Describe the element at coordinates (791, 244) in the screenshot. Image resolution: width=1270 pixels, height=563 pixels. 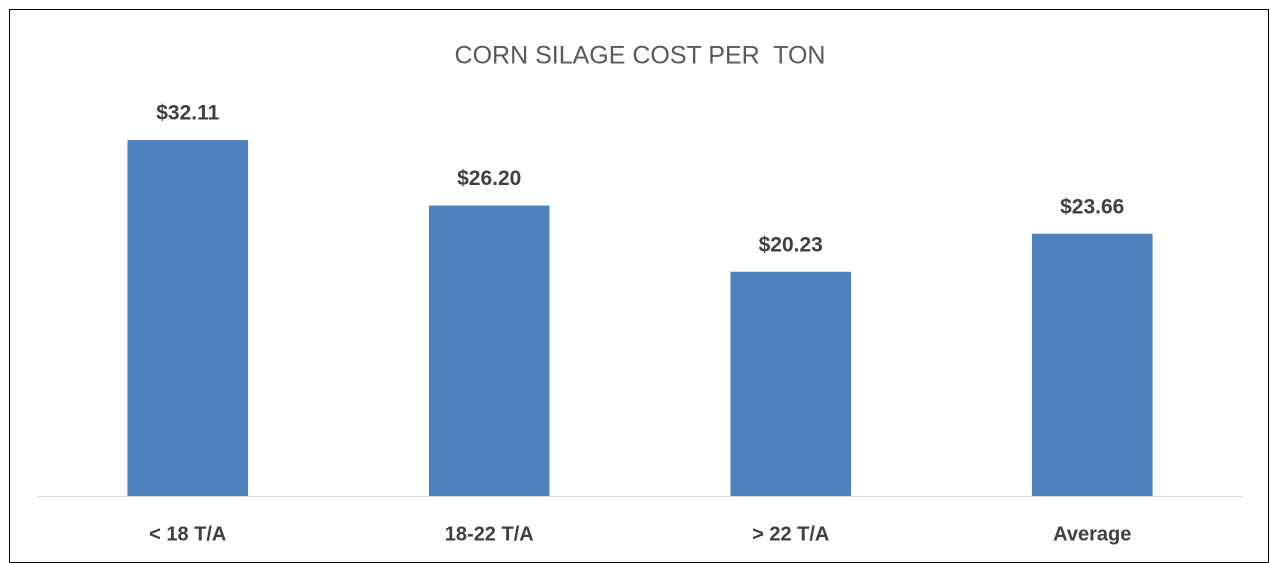
I see `data-label: $20.23` at that location.